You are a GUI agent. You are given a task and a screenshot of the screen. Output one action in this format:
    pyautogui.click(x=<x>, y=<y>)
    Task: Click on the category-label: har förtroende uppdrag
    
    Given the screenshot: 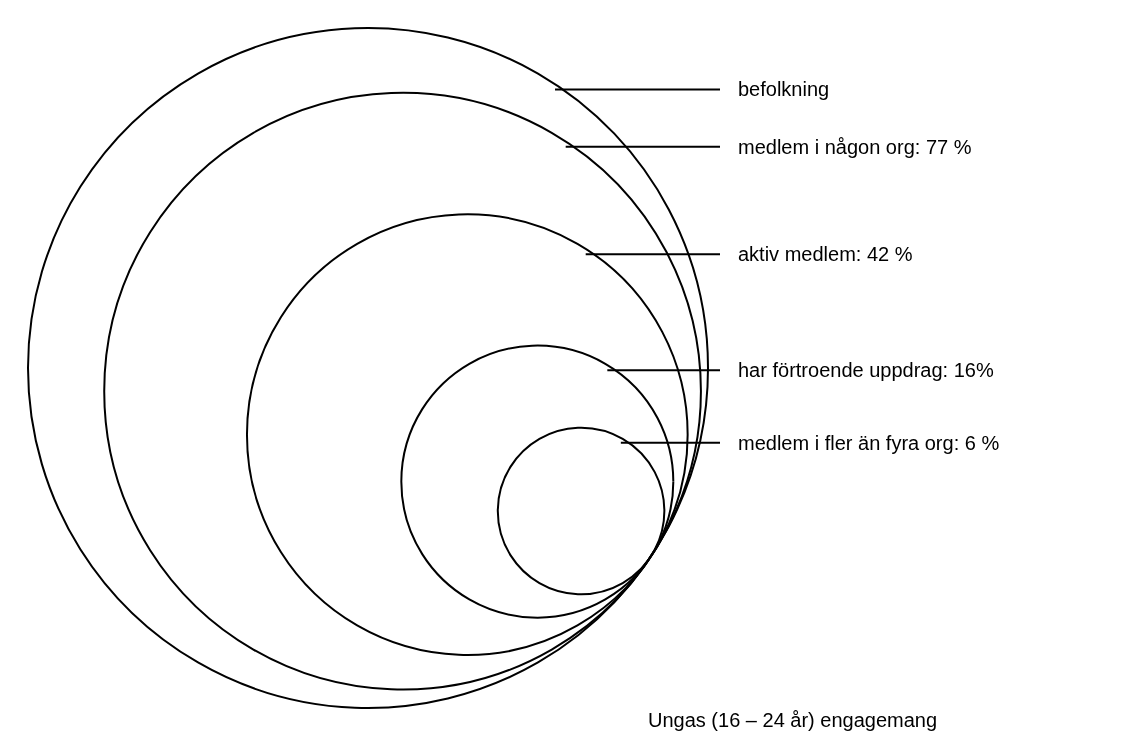 What is the action you would take?
    pyautogui.click(x=840, y=370)
    